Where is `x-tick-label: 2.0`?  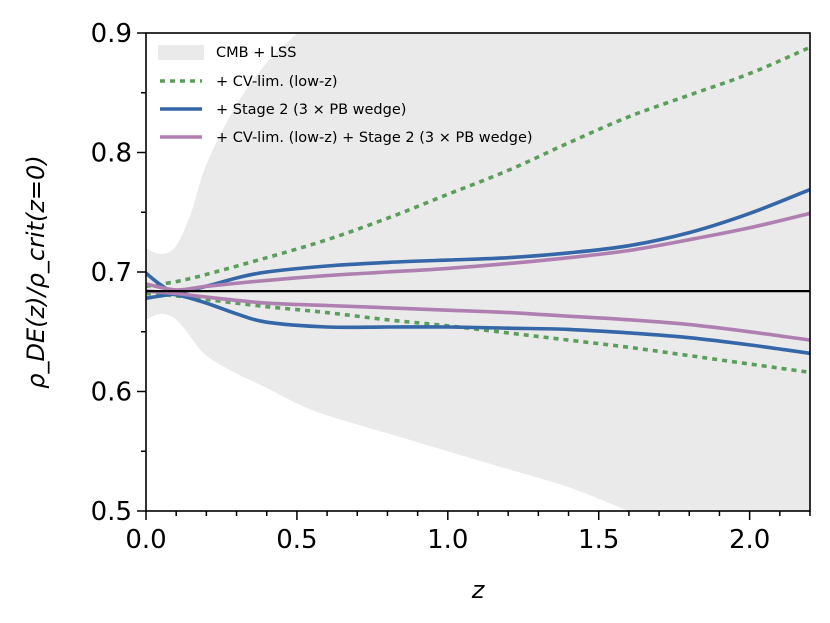
x-tick-label: 2.0 is located at coordinates (749, 540).